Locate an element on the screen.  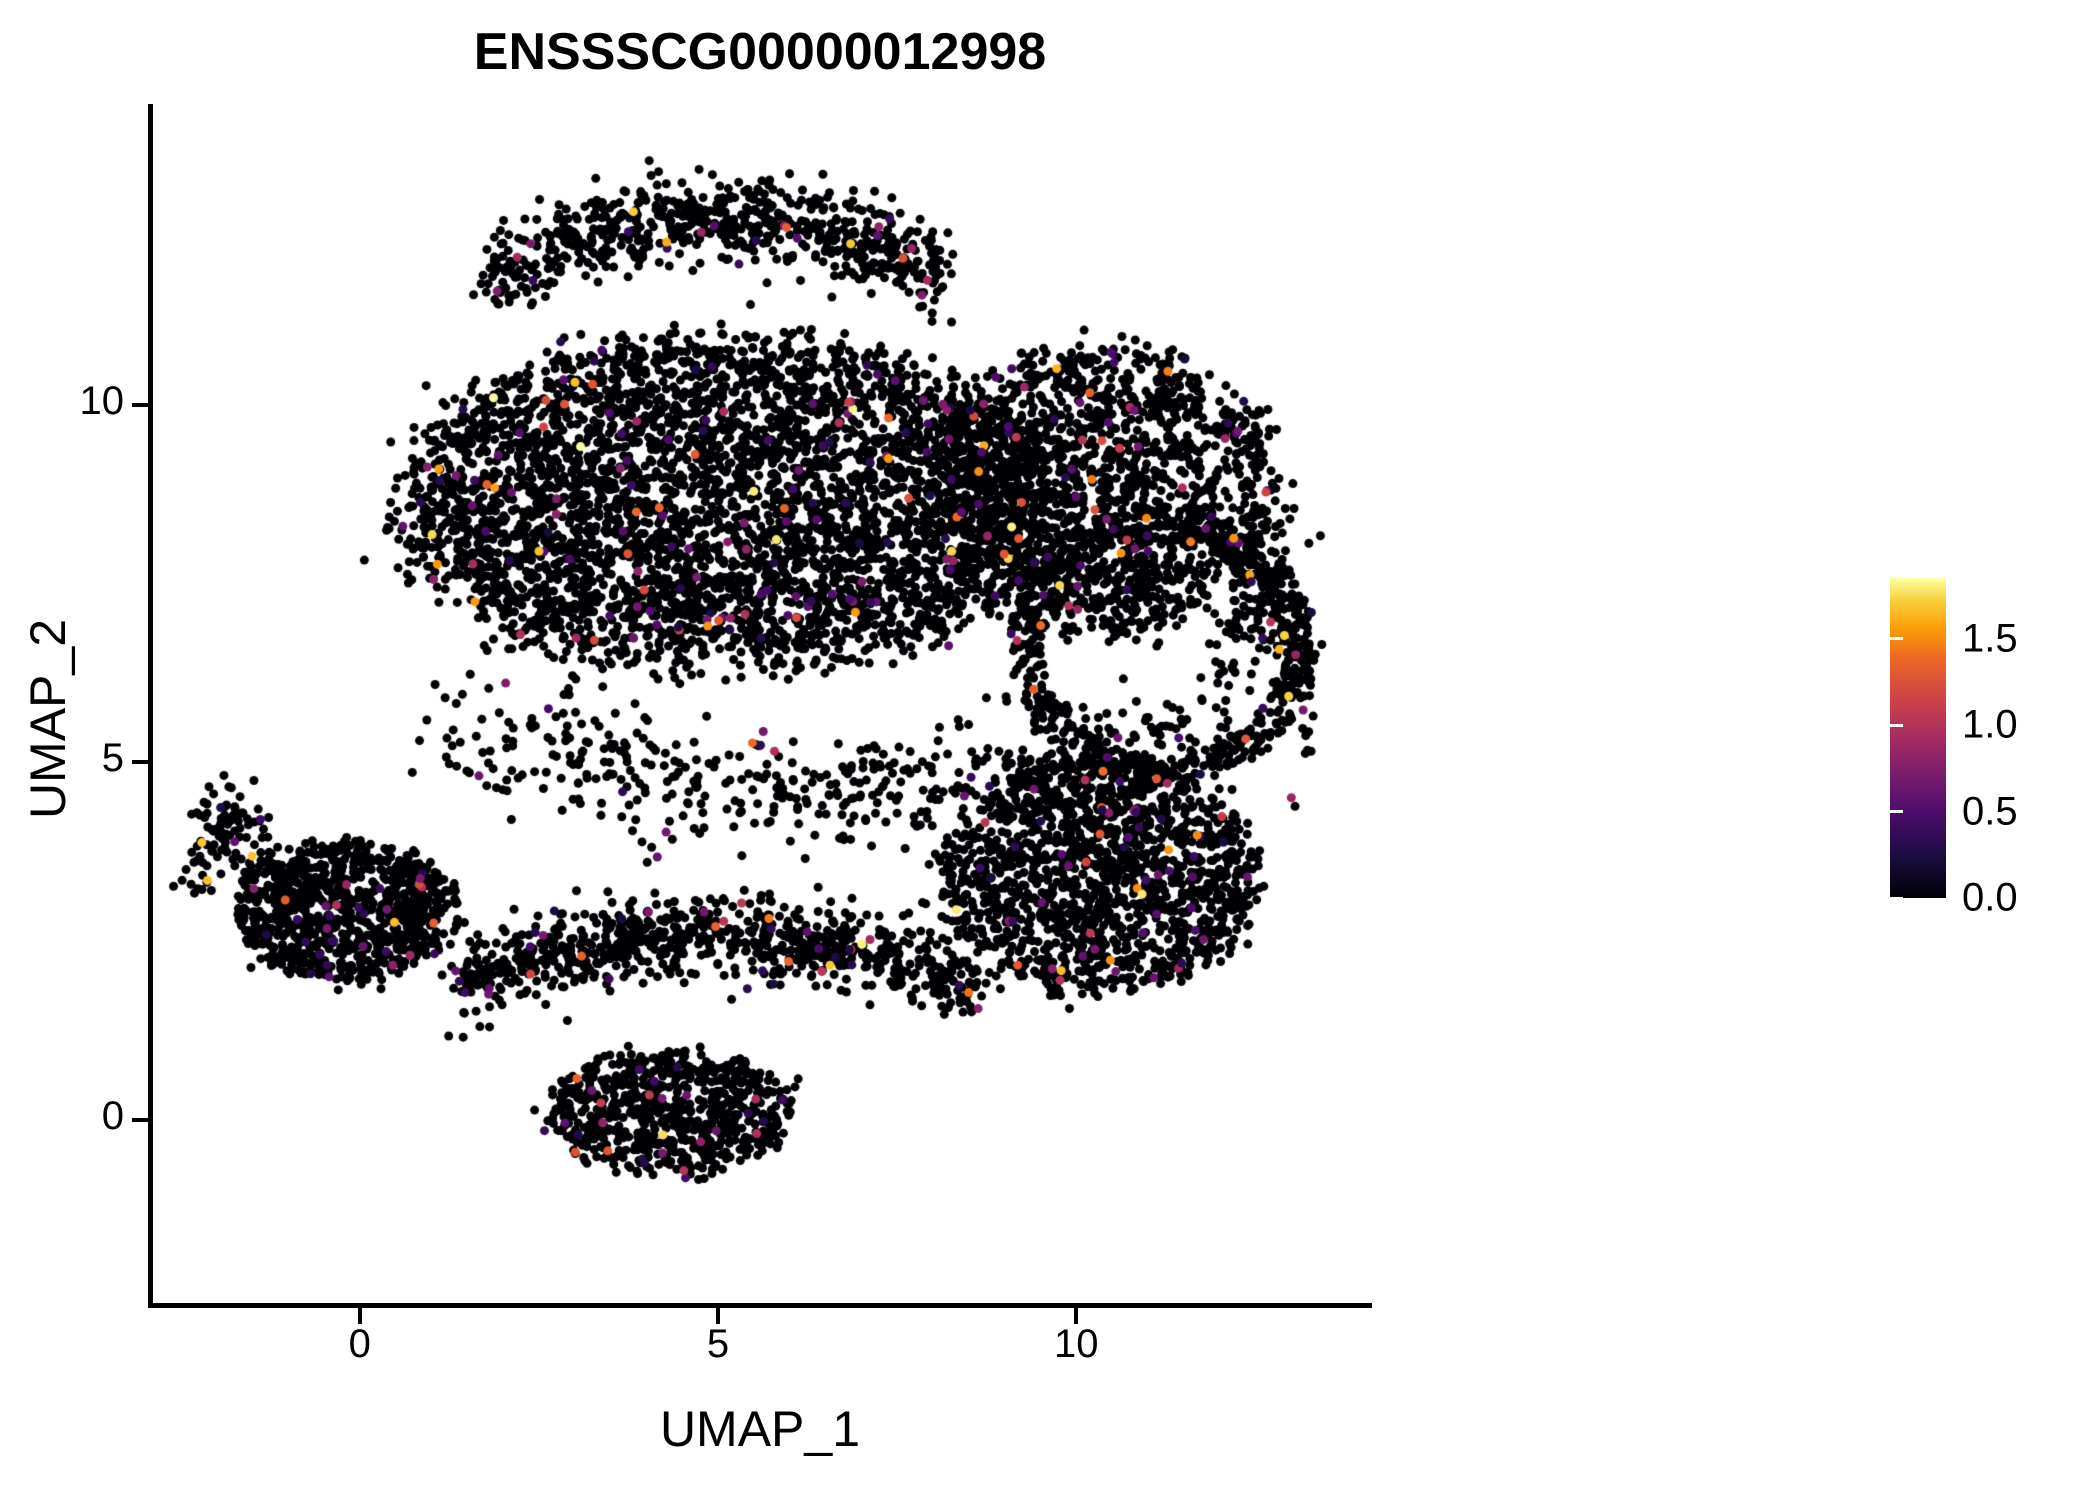
y-axis-title: UMAP_2 is located at coordinates (48, 719).